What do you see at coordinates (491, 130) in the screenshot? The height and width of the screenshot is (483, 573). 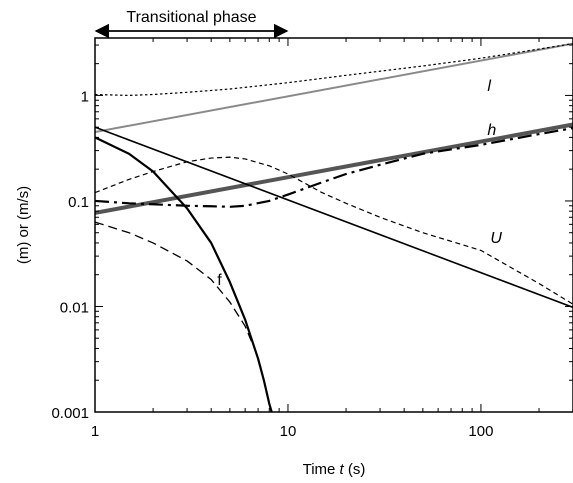 I see `series-label-h: h` at bounding box center [491, 130].